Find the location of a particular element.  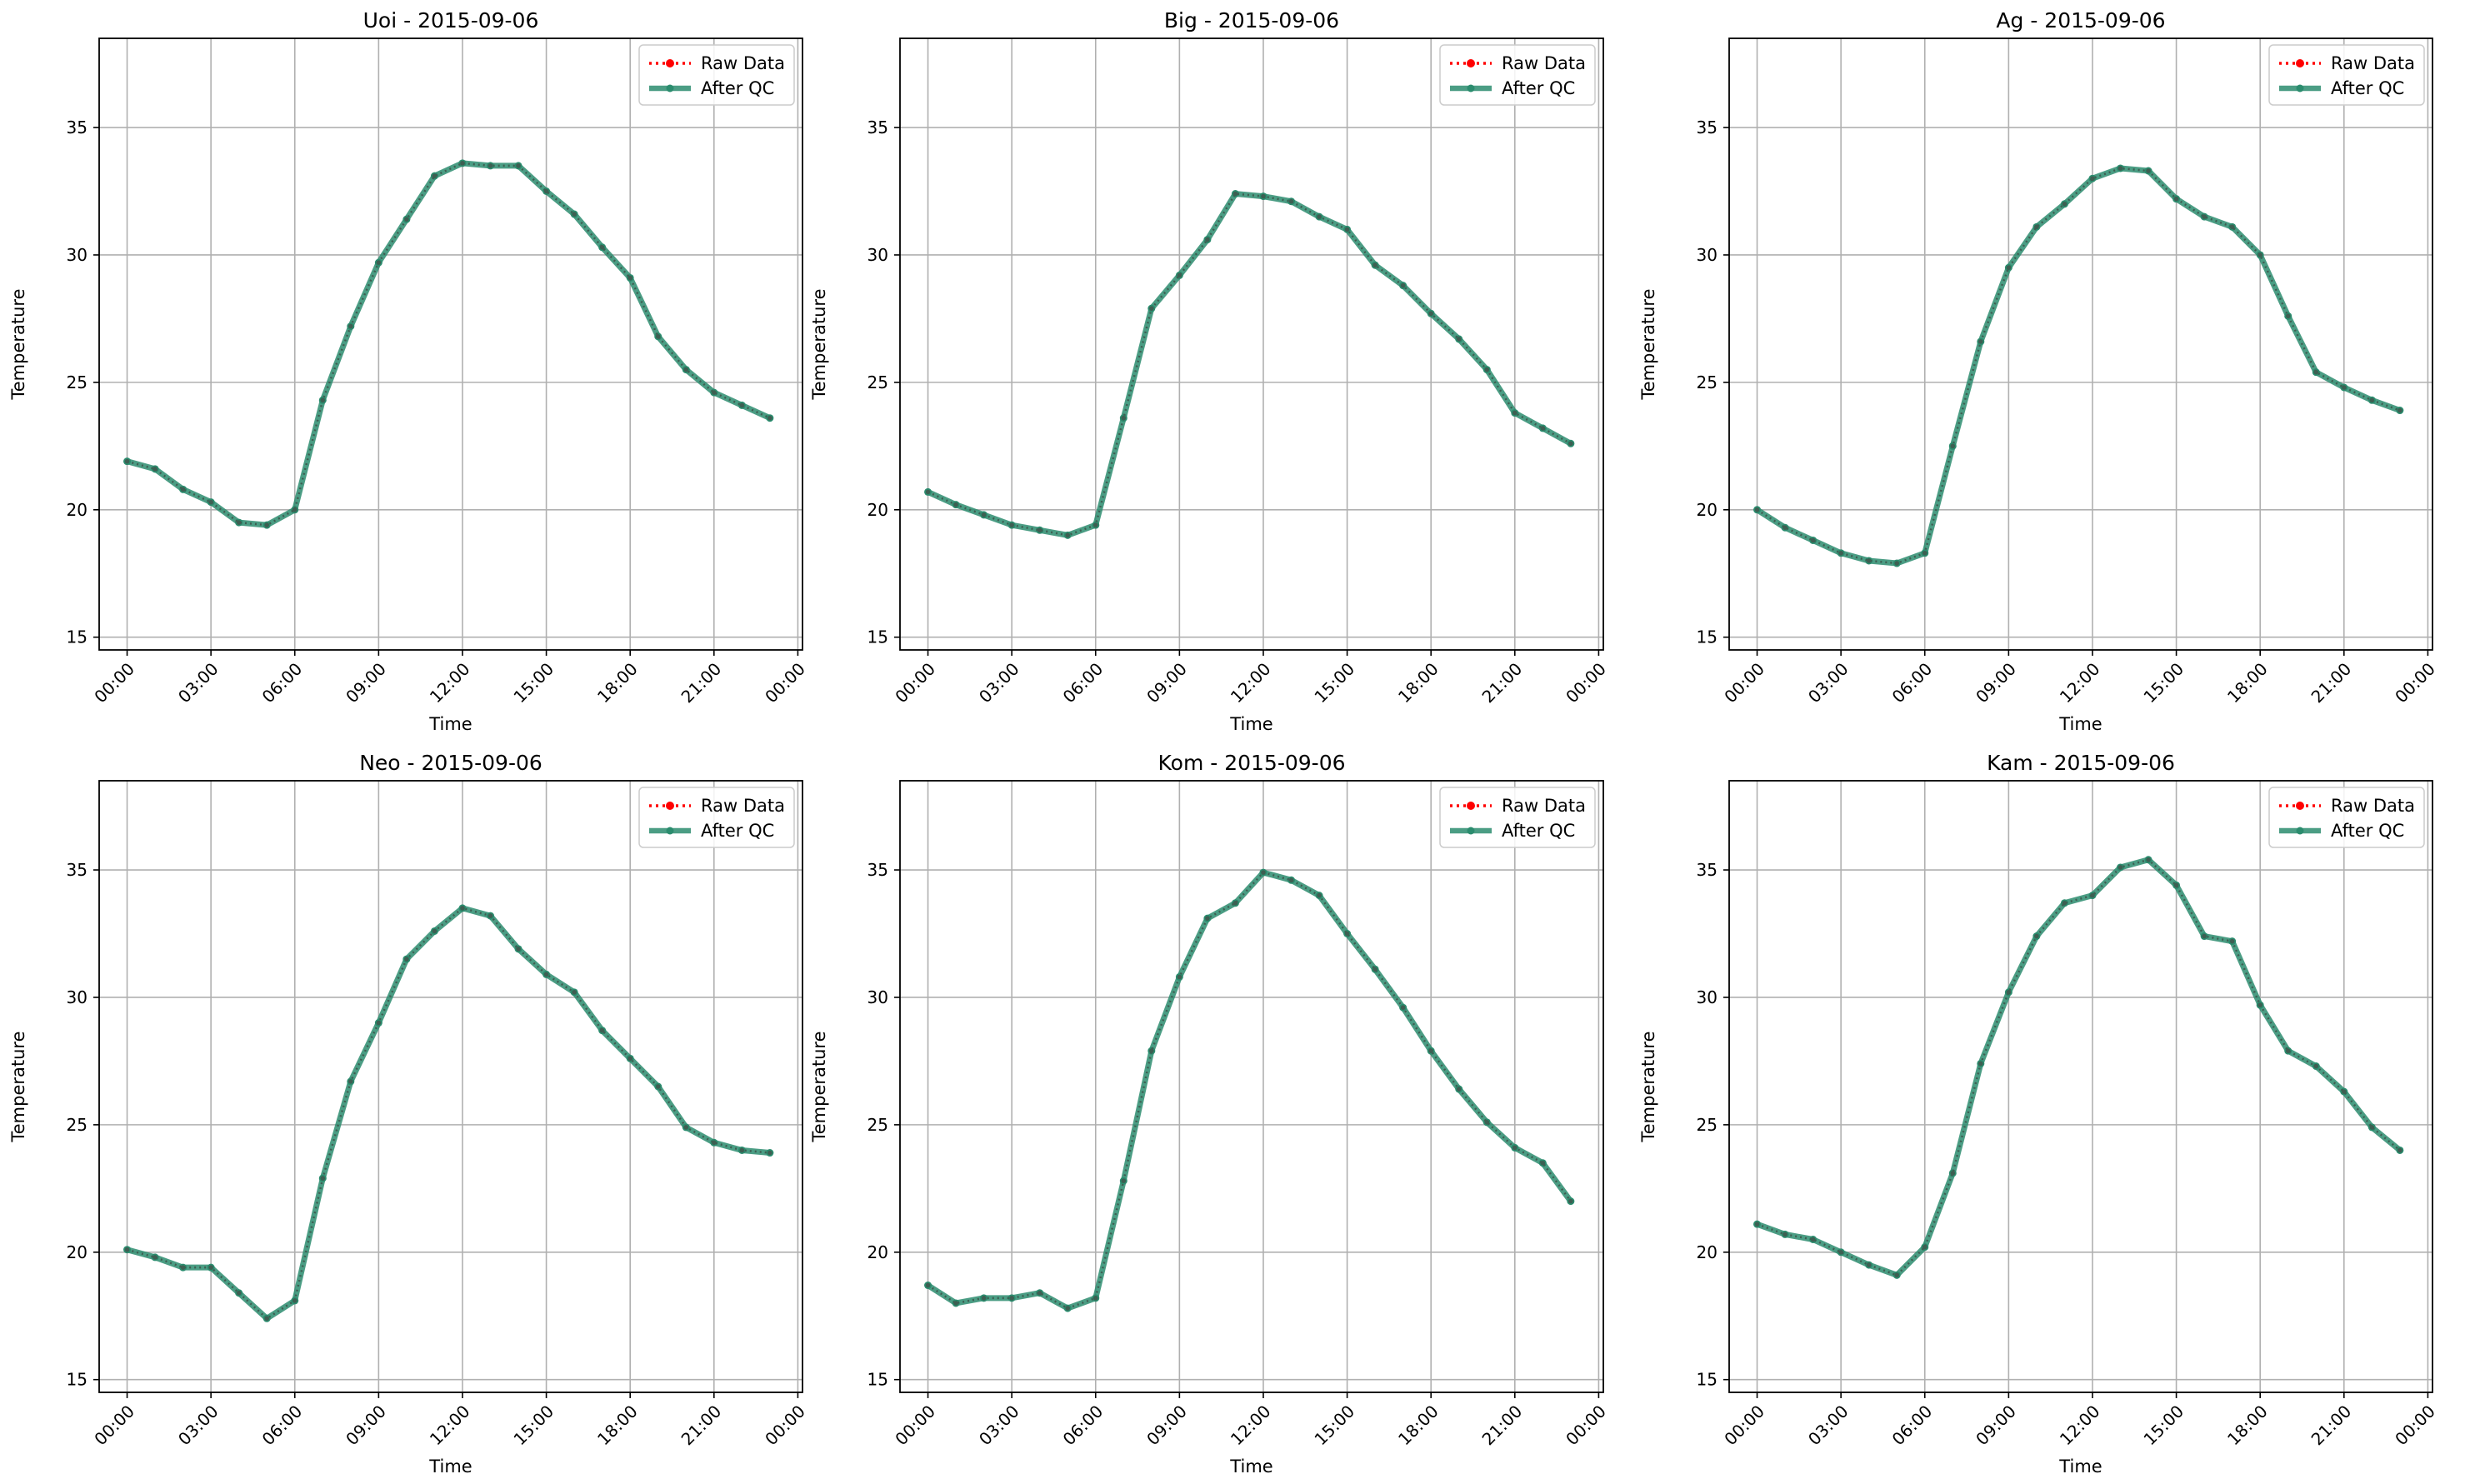

x-tick-label: 06:00 is located at coordinates (1083, 683).